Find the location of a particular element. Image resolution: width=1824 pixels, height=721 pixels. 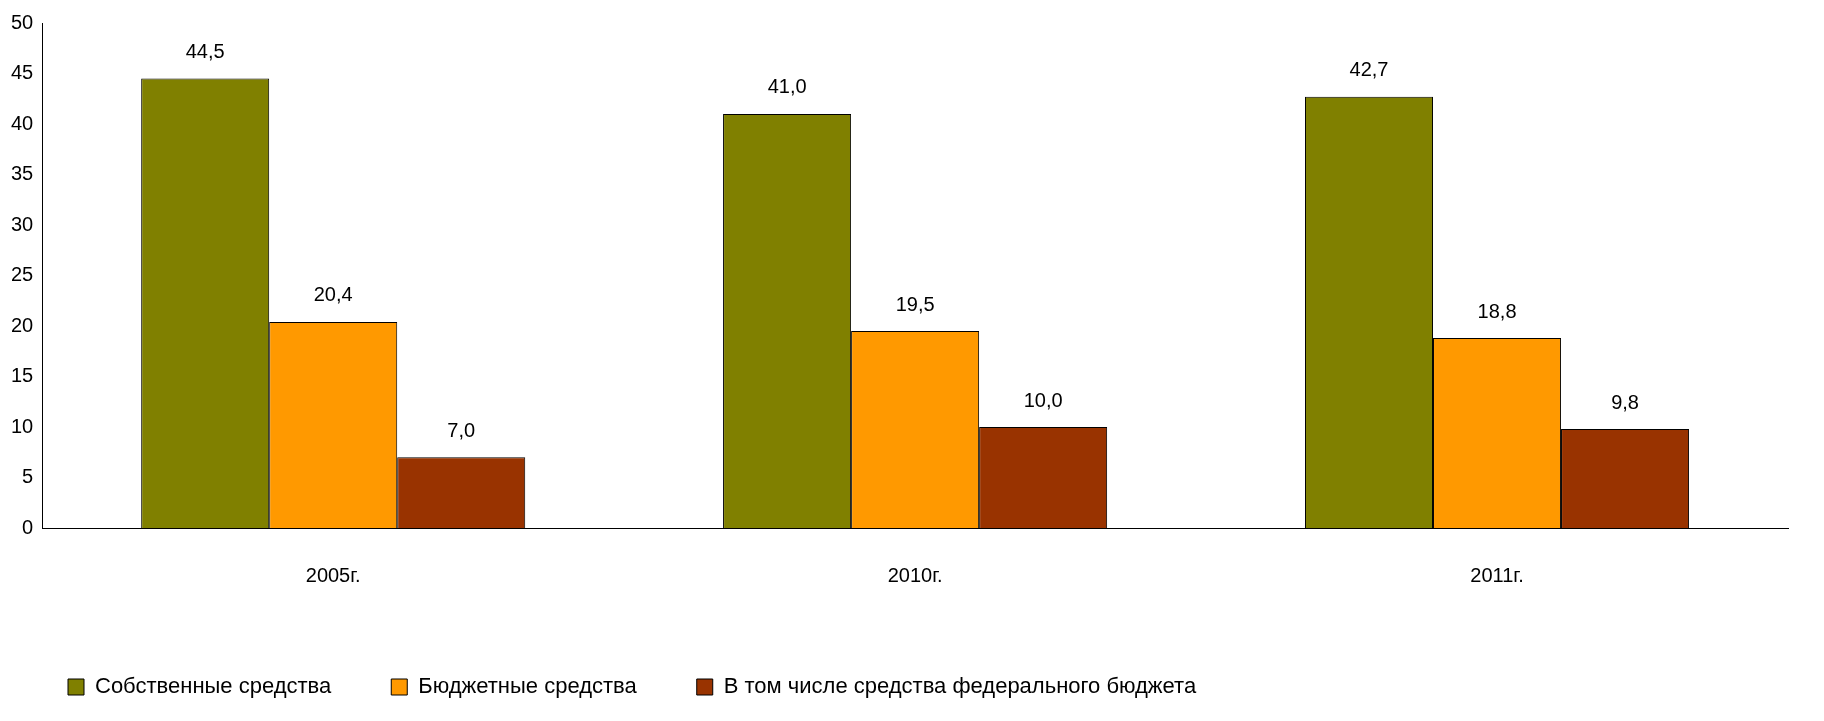

data-label: 42,7 is located at coordinates (1369, 69).